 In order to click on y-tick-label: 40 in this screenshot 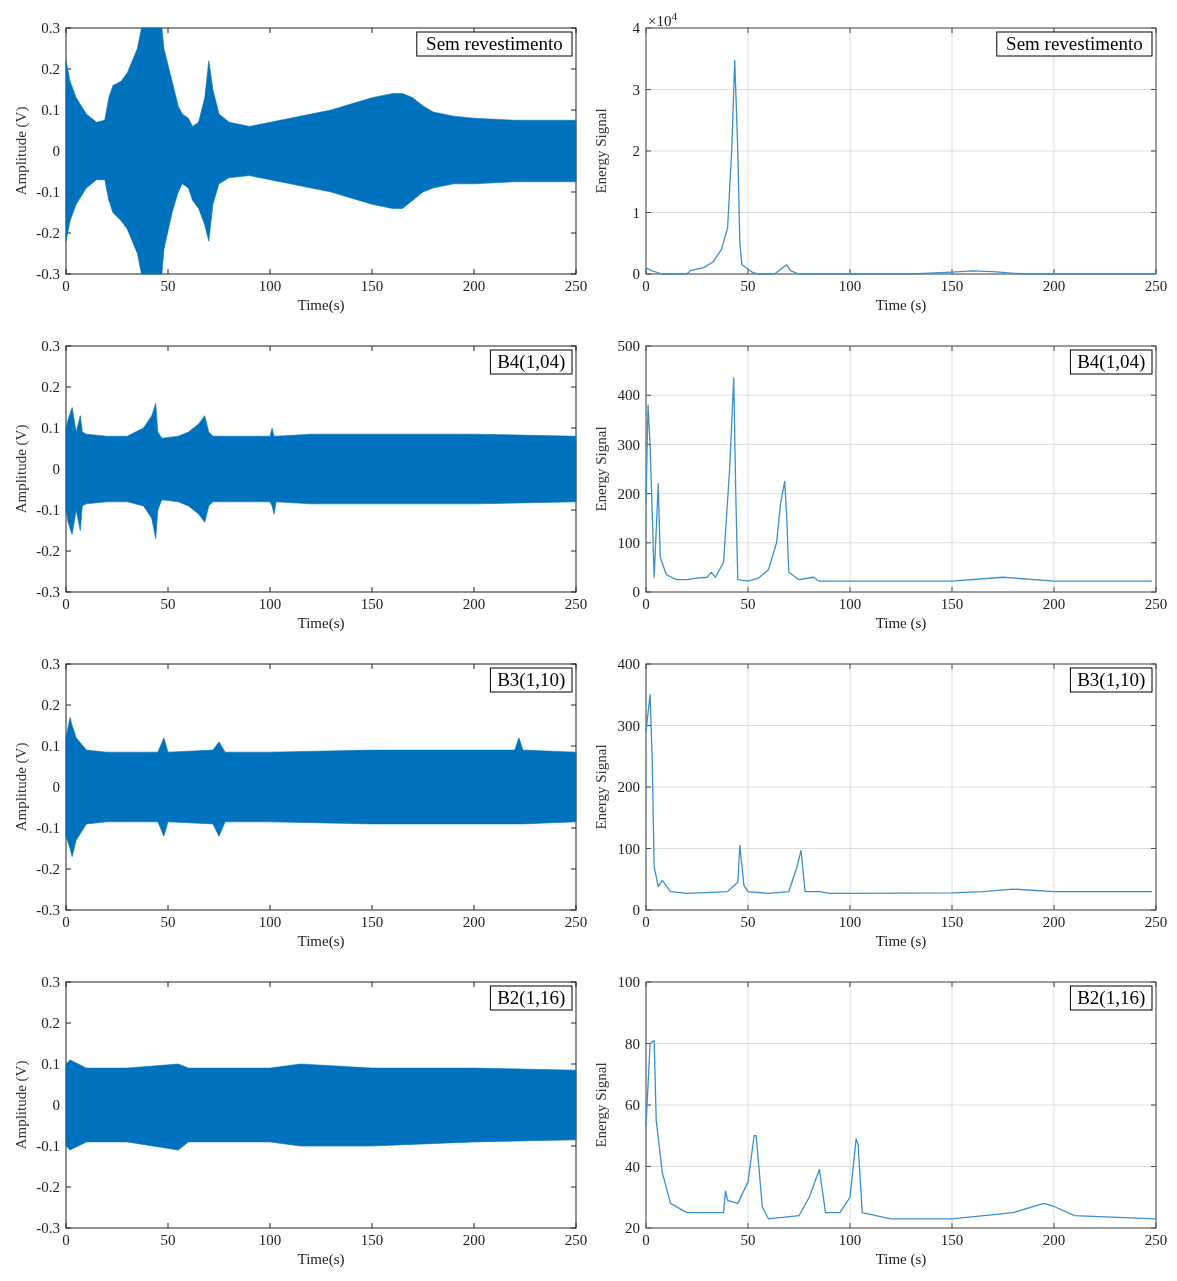, I will do `click(632, 1166)`.